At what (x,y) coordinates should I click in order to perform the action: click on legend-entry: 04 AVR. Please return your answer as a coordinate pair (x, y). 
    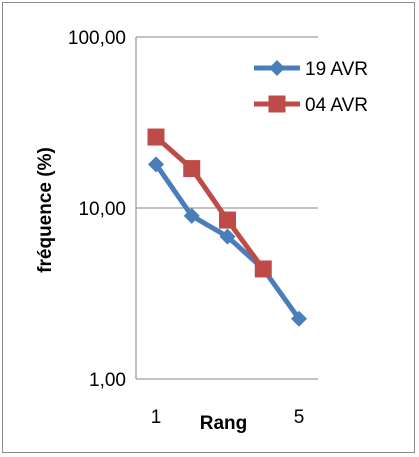
    Looking at the image, I should click on (311, 105).